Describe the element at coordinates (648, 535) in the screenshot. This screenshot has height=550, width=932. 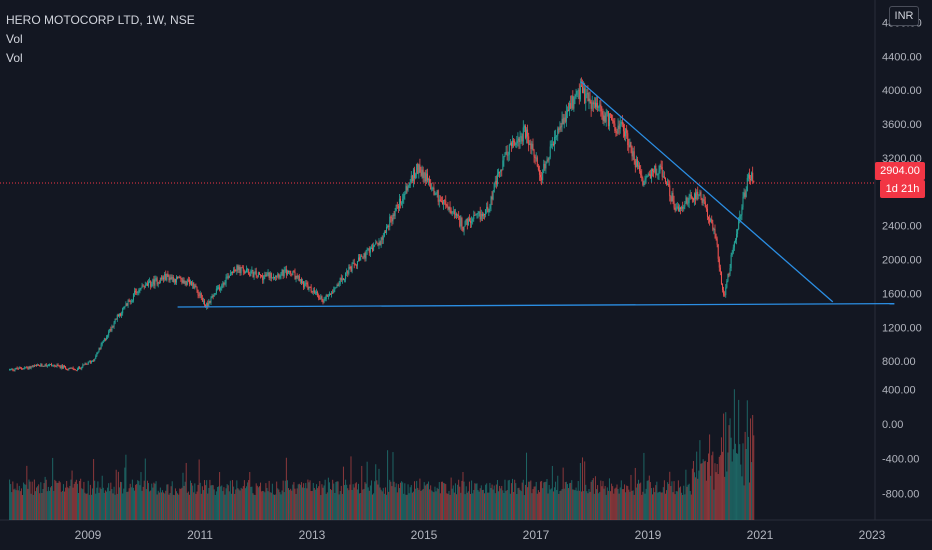
I see `time-axis-tick-label: 2019` at that location.